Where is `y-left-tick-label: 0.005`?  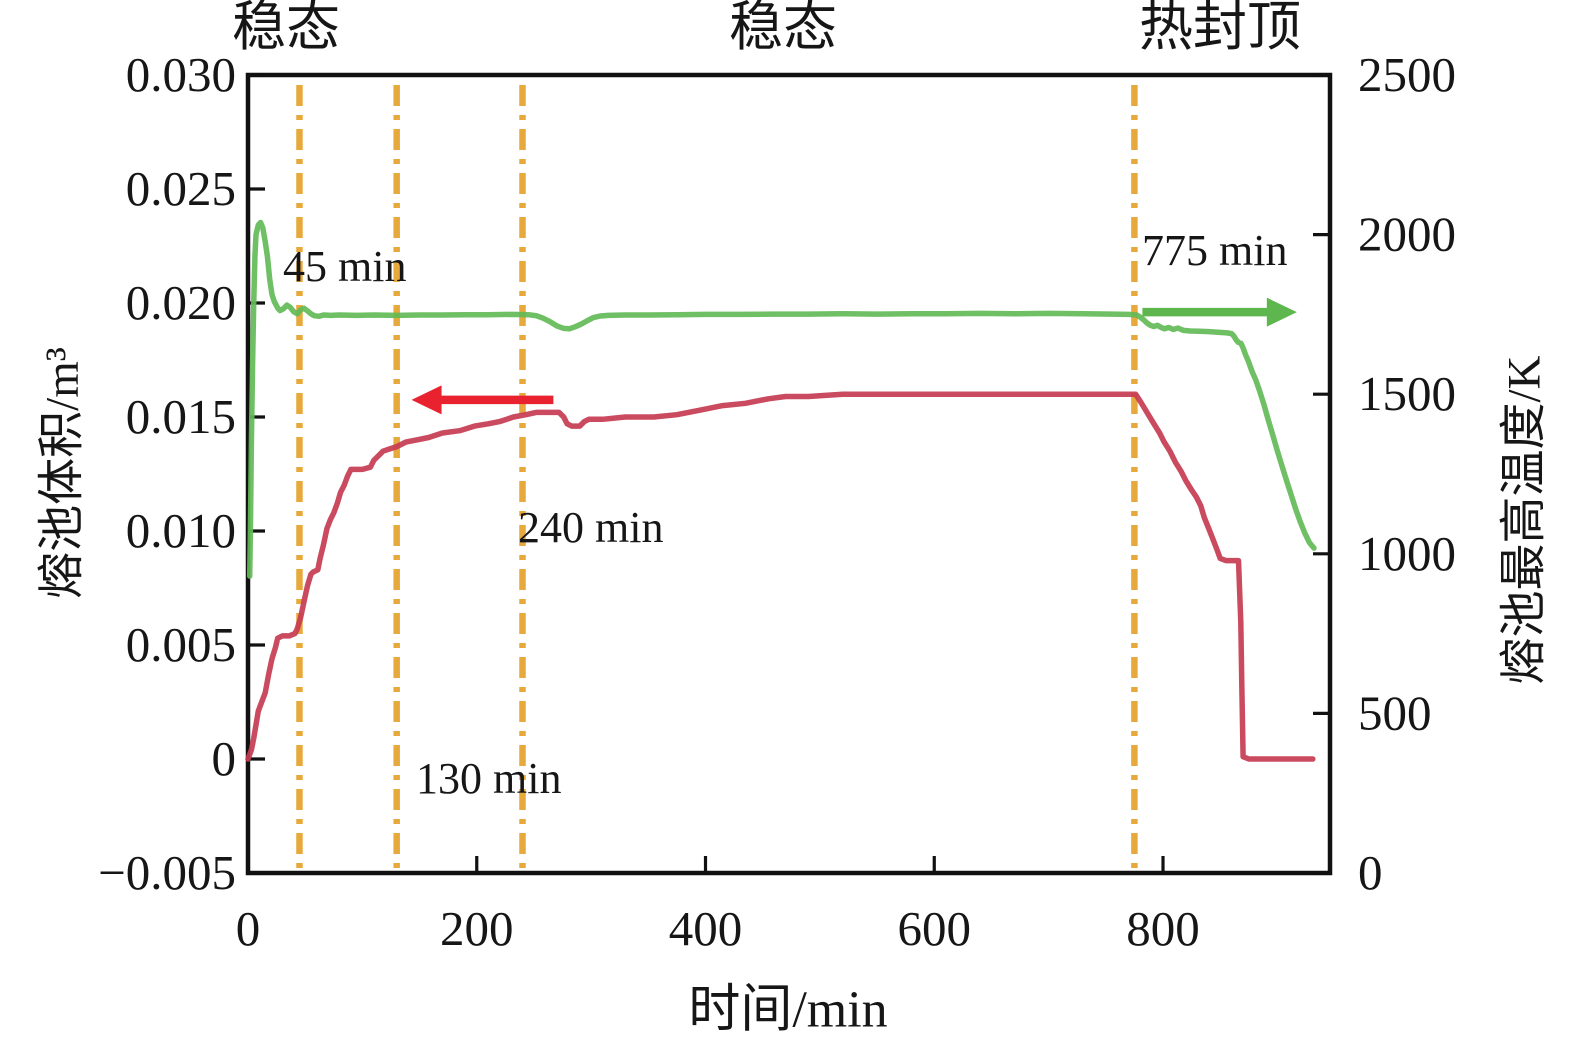
y-left-tick-label: 0.005 is located at coordinates (181, 644).